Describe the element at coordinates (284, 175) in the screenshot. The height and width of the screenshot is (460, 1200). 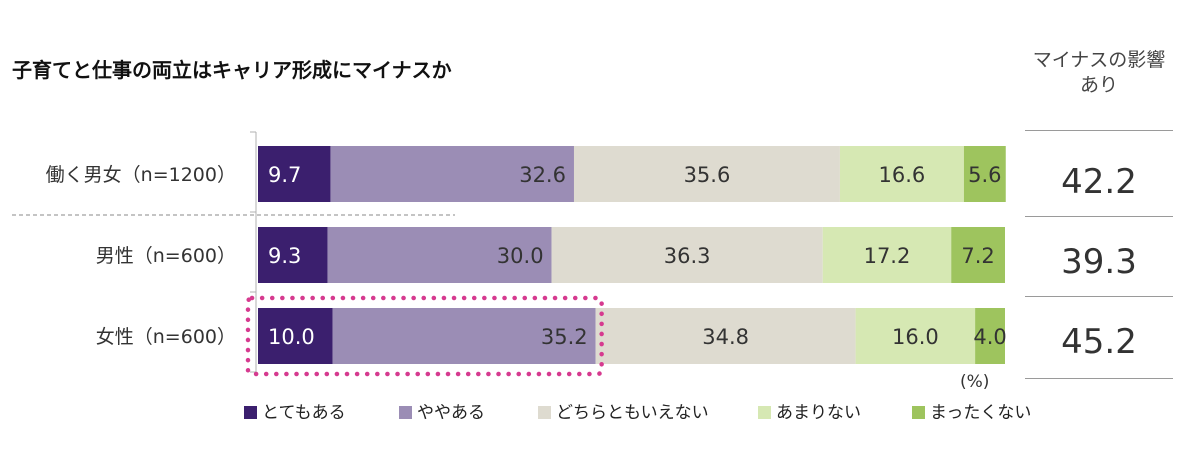
I see `data-label: 9.7` at that location.